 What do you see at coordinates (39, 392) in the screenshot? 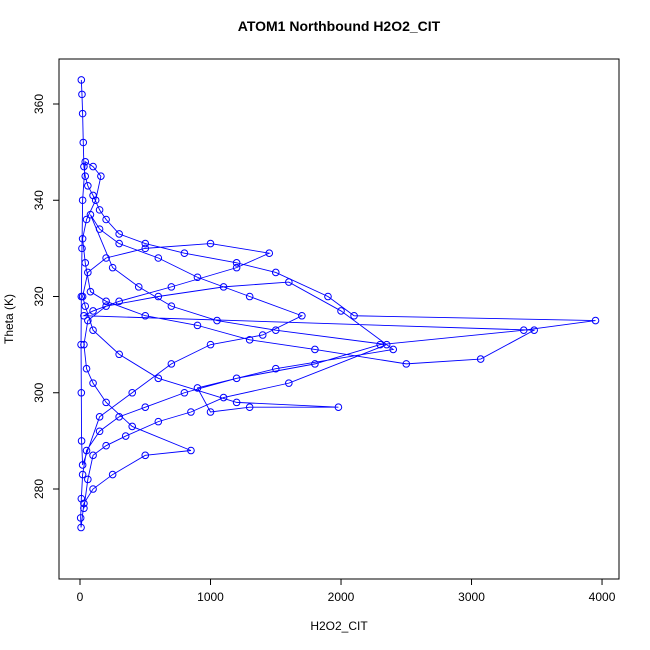
I see `y-tick-label: 300` at bounding box center [39, 392].